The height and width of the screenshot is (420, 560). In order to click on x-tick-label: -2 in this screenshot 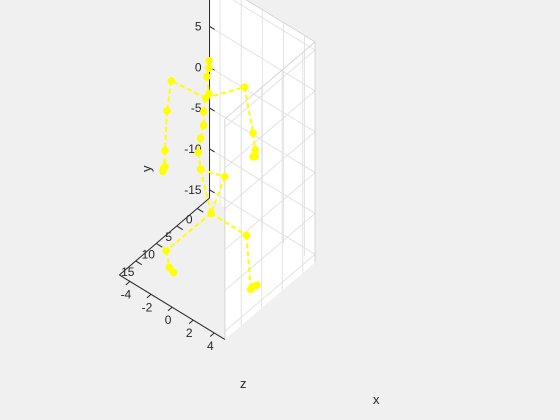, I will do `click(147, 307)`.